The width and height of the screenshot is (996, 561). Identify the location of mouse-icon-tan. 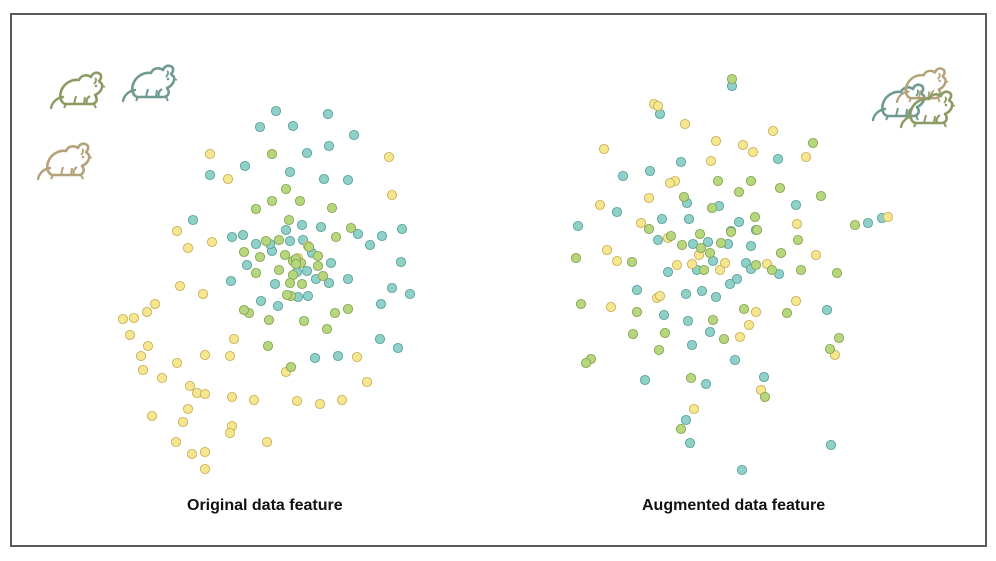
(65, 161).